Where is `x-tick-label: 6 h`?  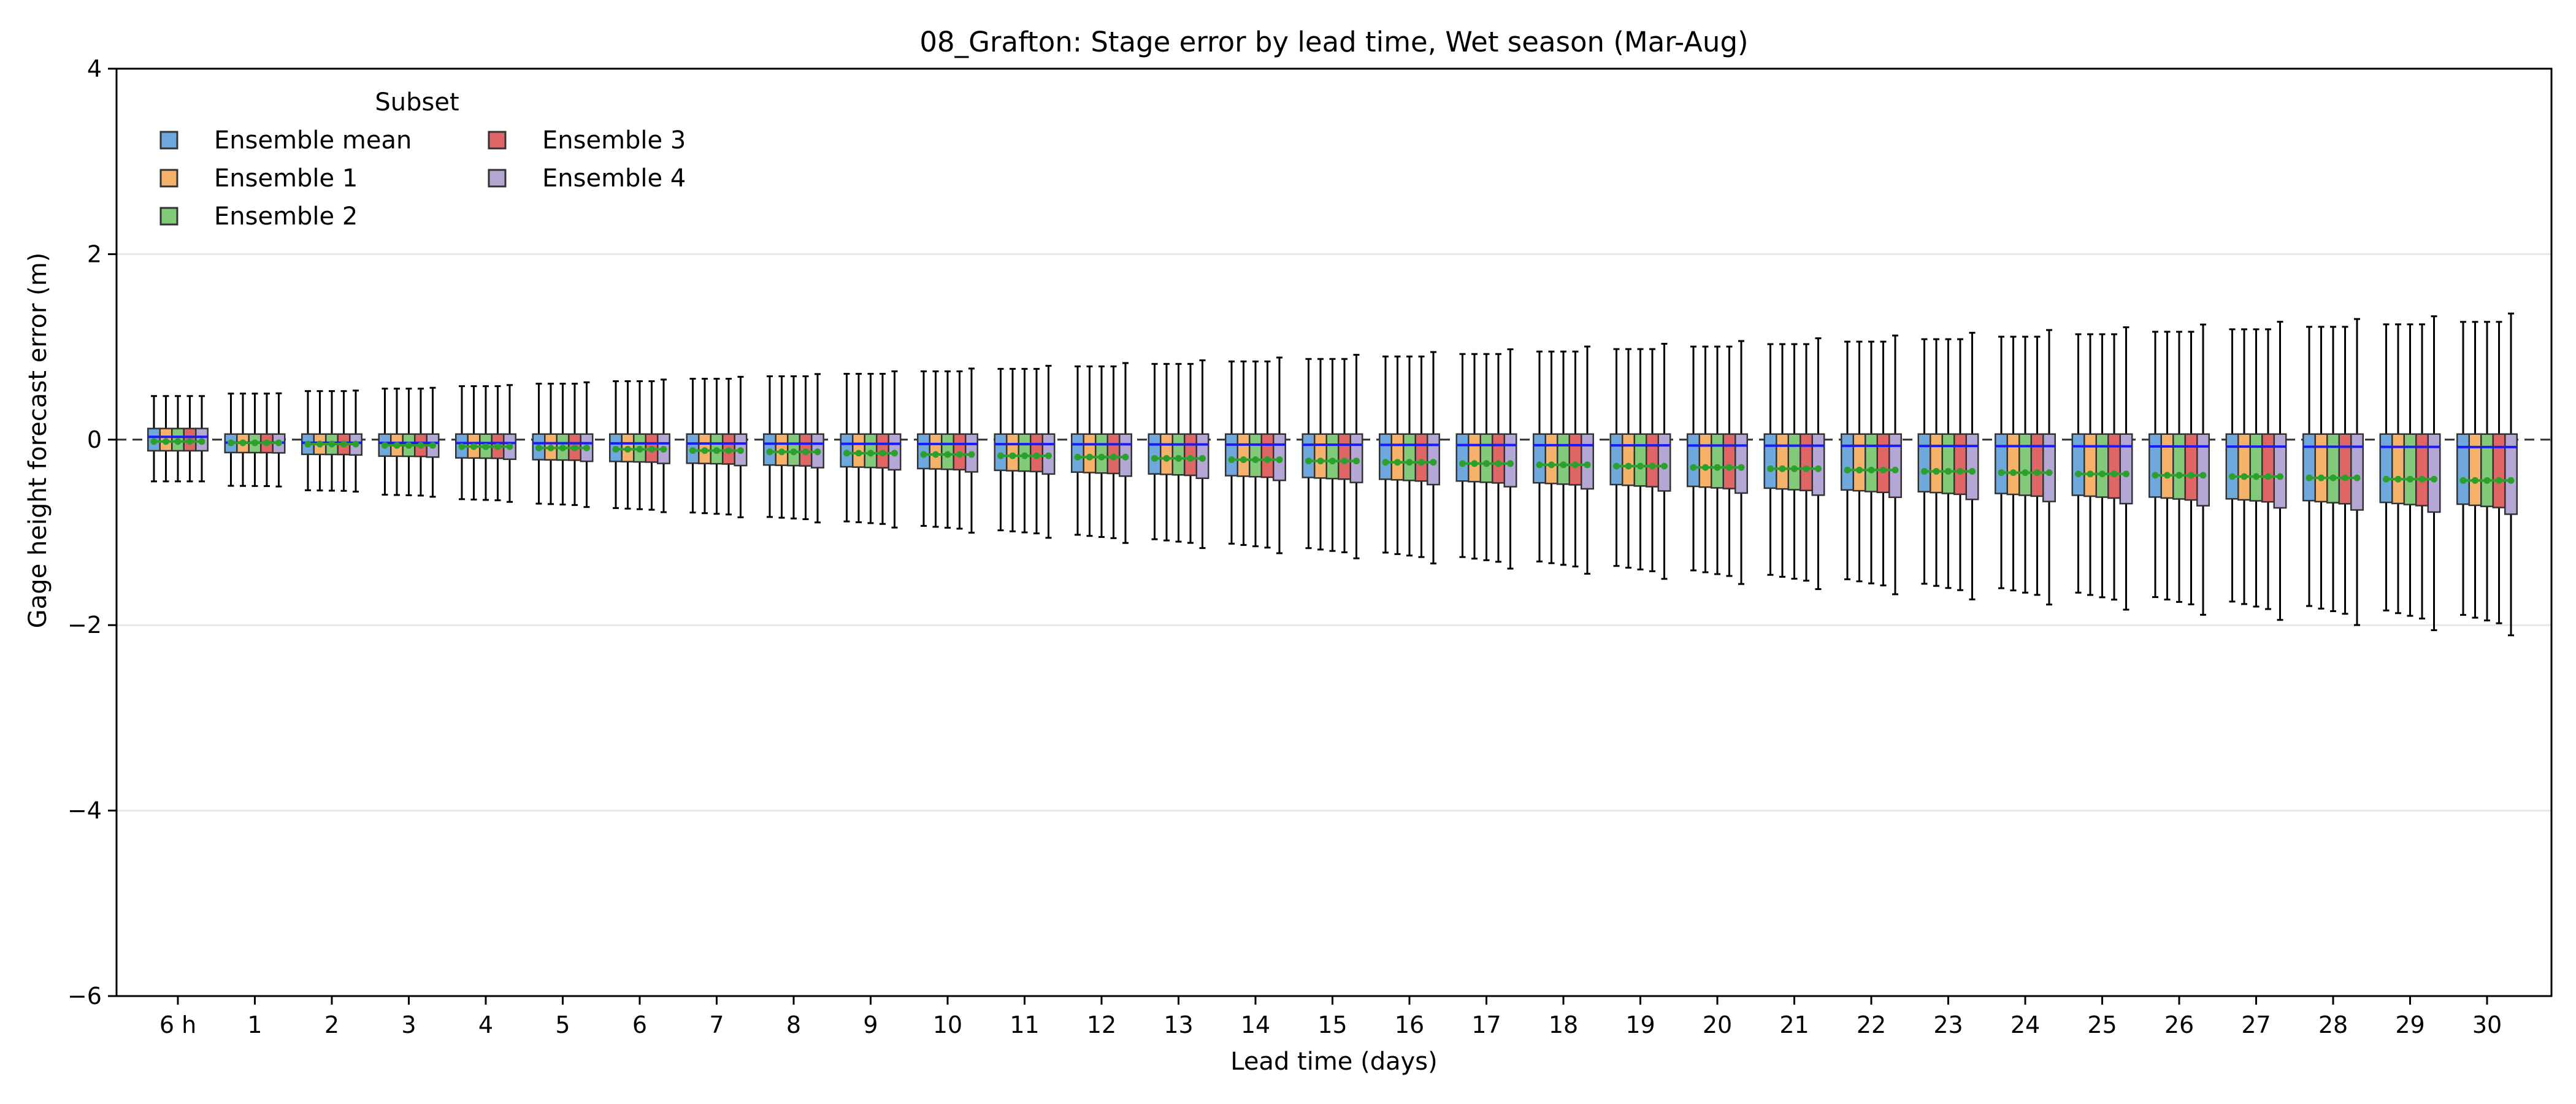 x-tick-label: 6 h is located at coordinates (177, 1024).